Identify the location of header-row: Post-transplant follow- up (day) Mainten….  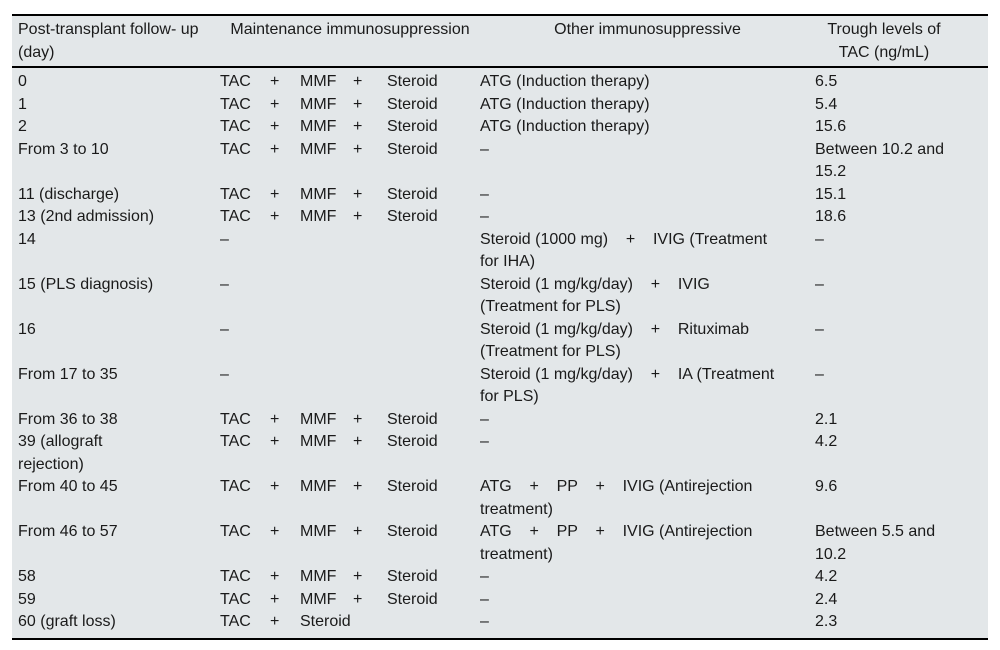
(500, 41).